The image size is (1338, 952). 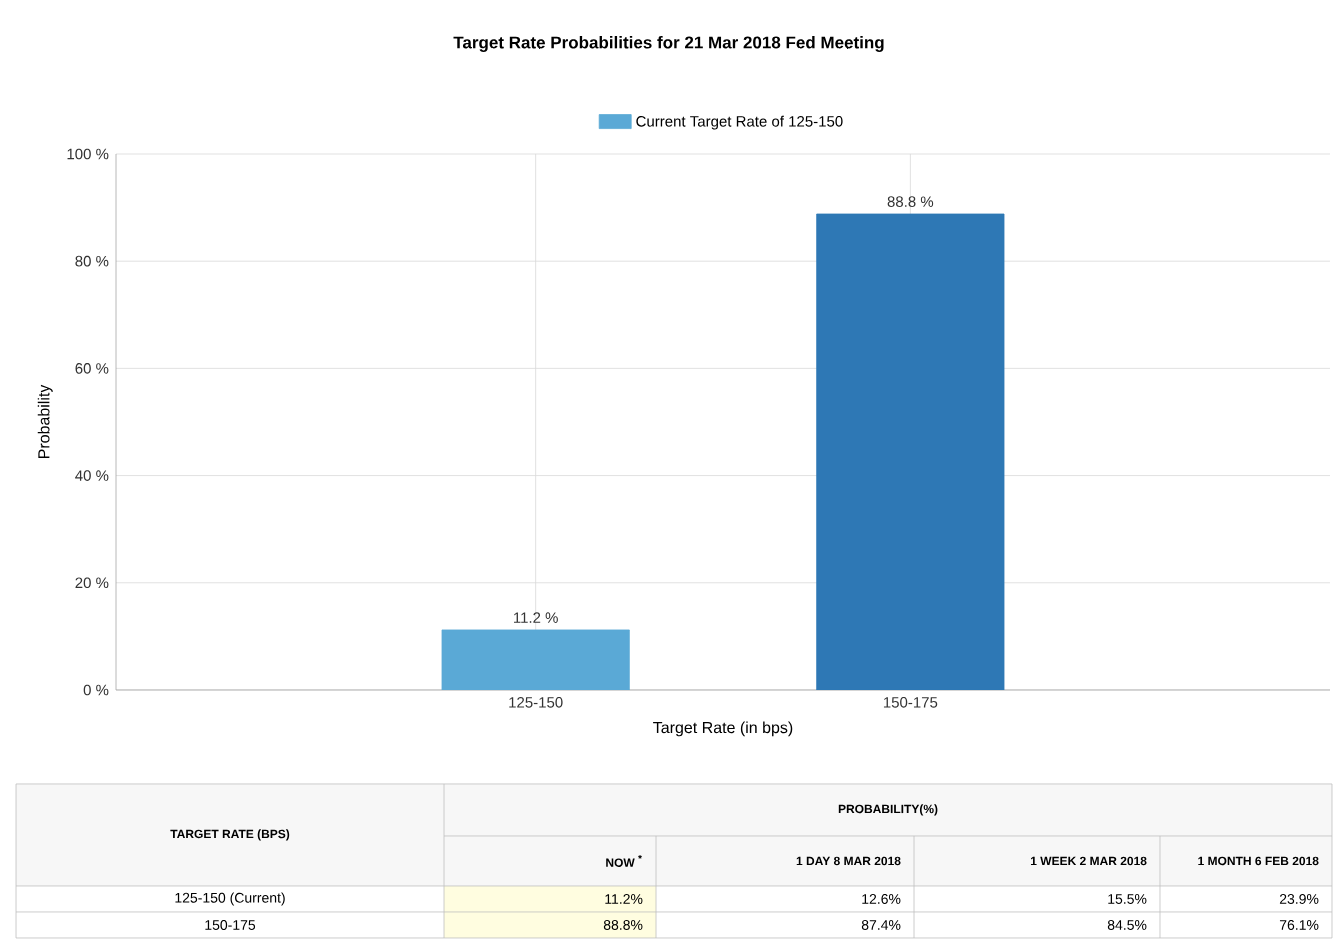 What do you see at coordinates (45, 421) in the screenshot?
I see `y-axis-title: Probability` at bounding box center [45, 421].